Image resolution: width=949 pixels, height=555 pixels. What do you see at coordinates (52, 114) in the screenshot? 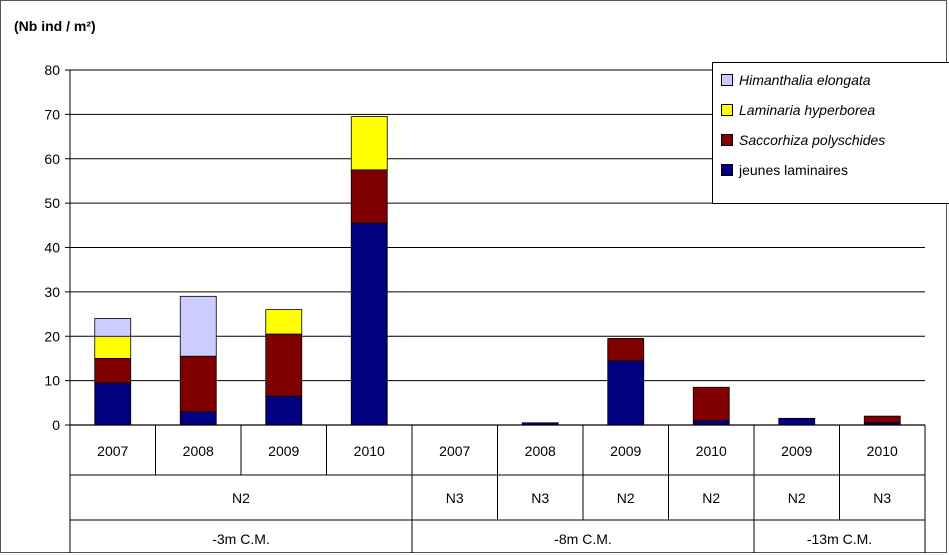
I see `y-tick-label: 70` at bounding box center [52, 114].